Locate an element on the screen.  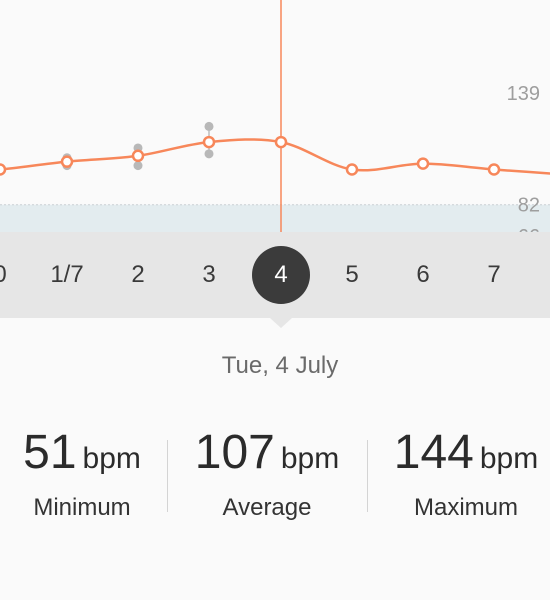
date-item-7: 7 is located at coordinates (494, 275).